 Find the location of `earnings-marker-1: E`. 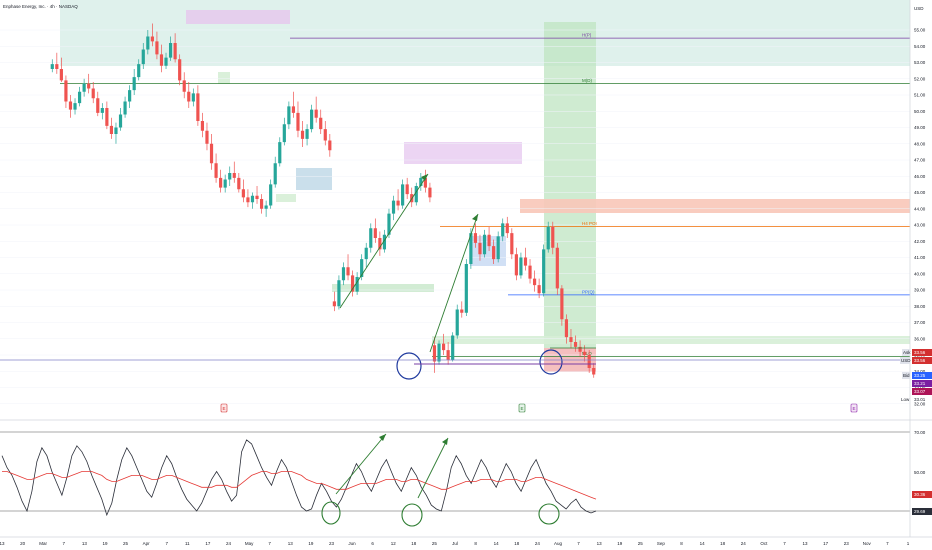

earnings-marker-1: E is located at coordinates (223, 408).